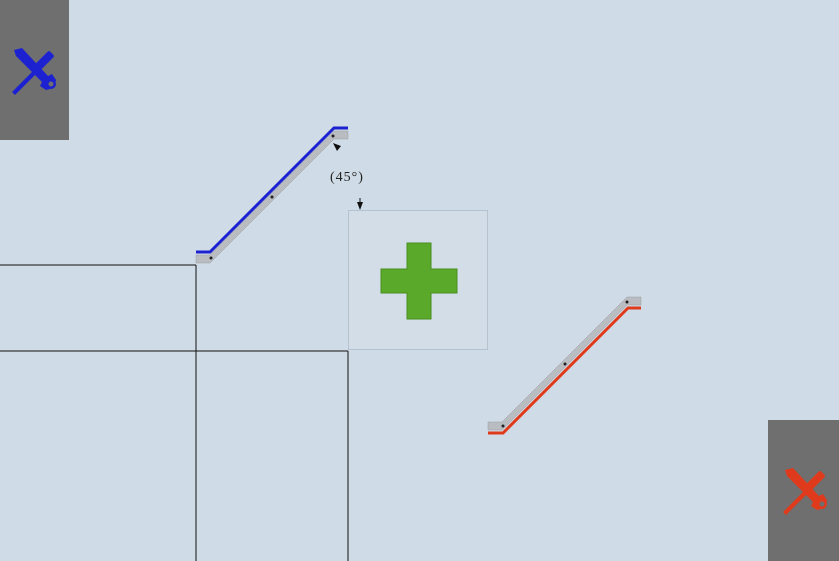  Describe the element at coordinates (337, 147) in the screenshot. I see `rotation-handle-arrow` at that location.